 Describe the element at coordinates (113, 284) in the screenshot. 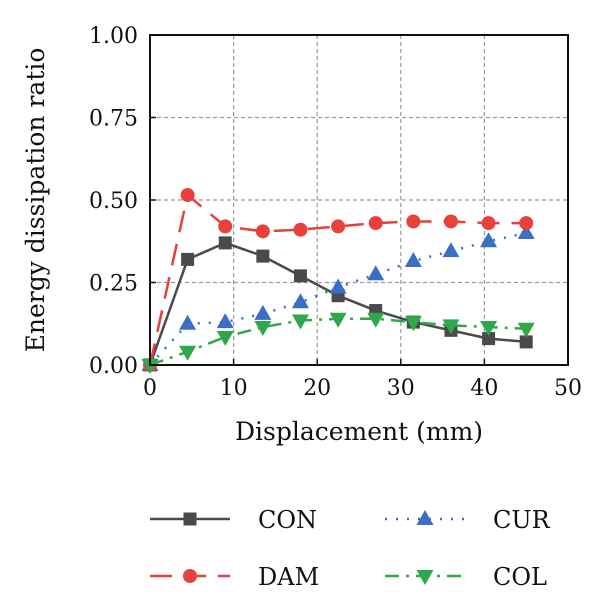

I see `y-tick-label: 0.25` at that location.